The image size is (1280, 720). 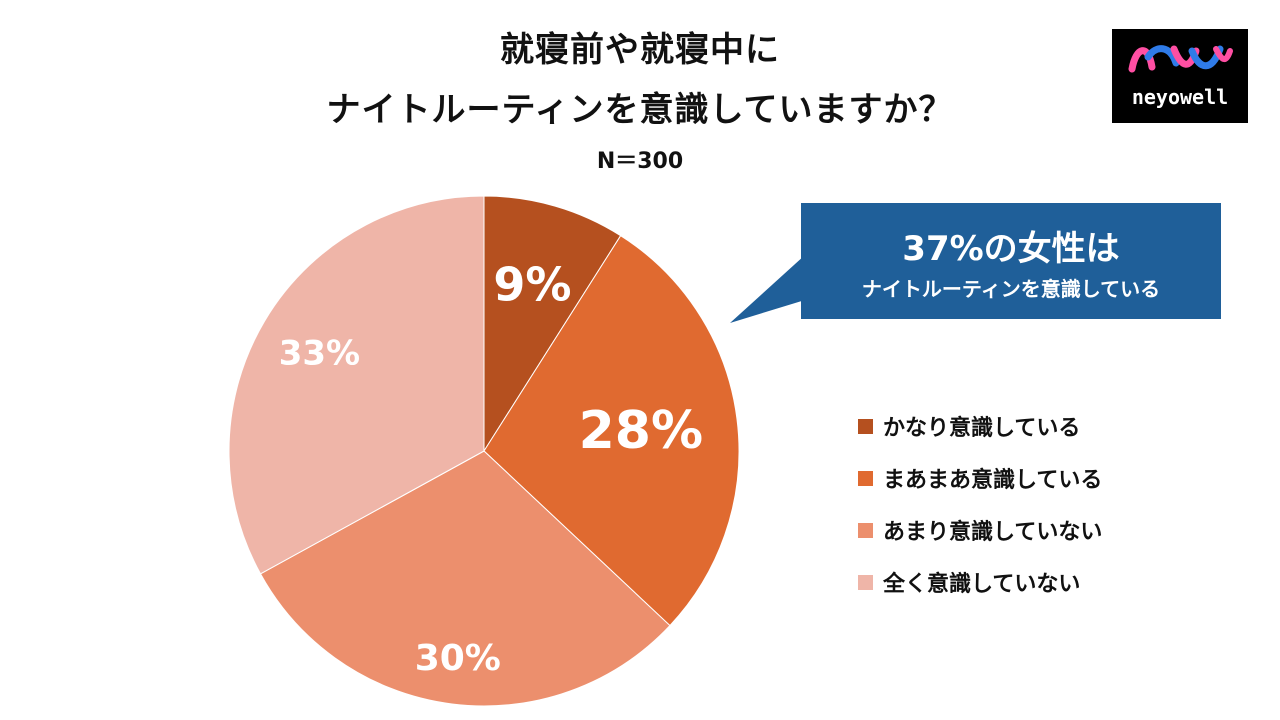 I want to click on brand-logo: neyowell, so click(x=1180, y=76).